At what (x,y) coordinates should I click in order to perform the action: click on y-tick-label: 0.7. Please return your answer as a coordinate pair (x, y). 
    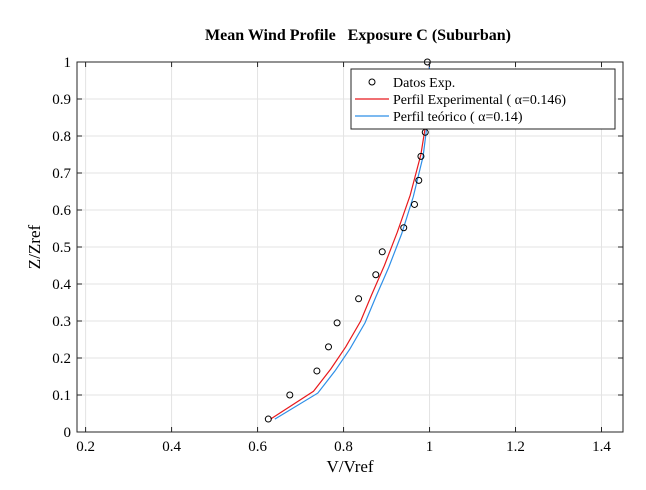
    Looking at the image, I should click on (61, 174).